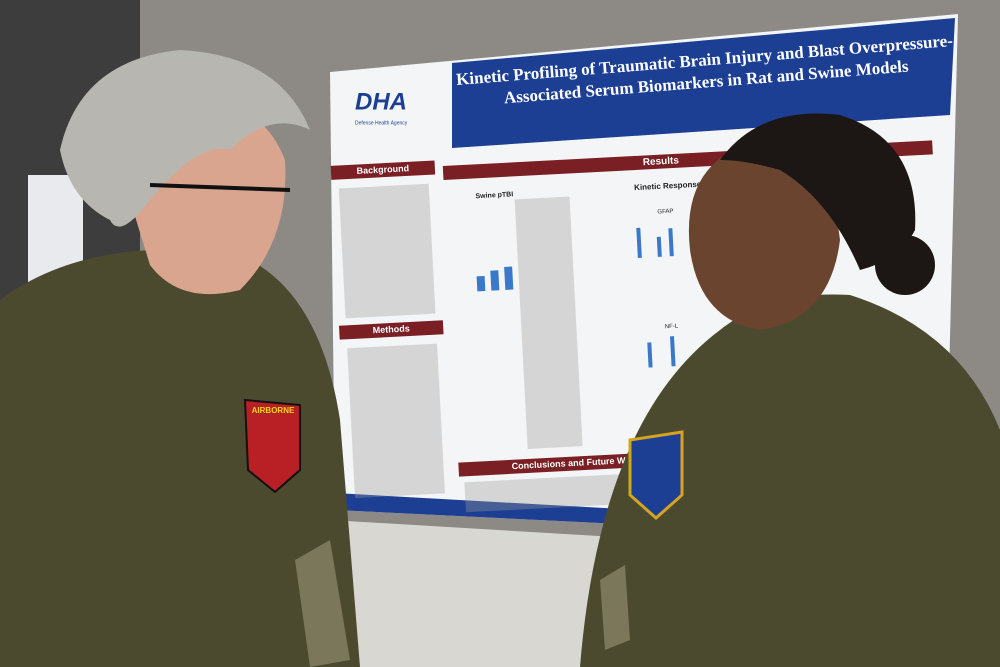 Image resolution: width=1000 pixels, height=667 pixels. Describe the element at coordinates (661, 161) in the screenshot. I see `section-title: Results` at that location.